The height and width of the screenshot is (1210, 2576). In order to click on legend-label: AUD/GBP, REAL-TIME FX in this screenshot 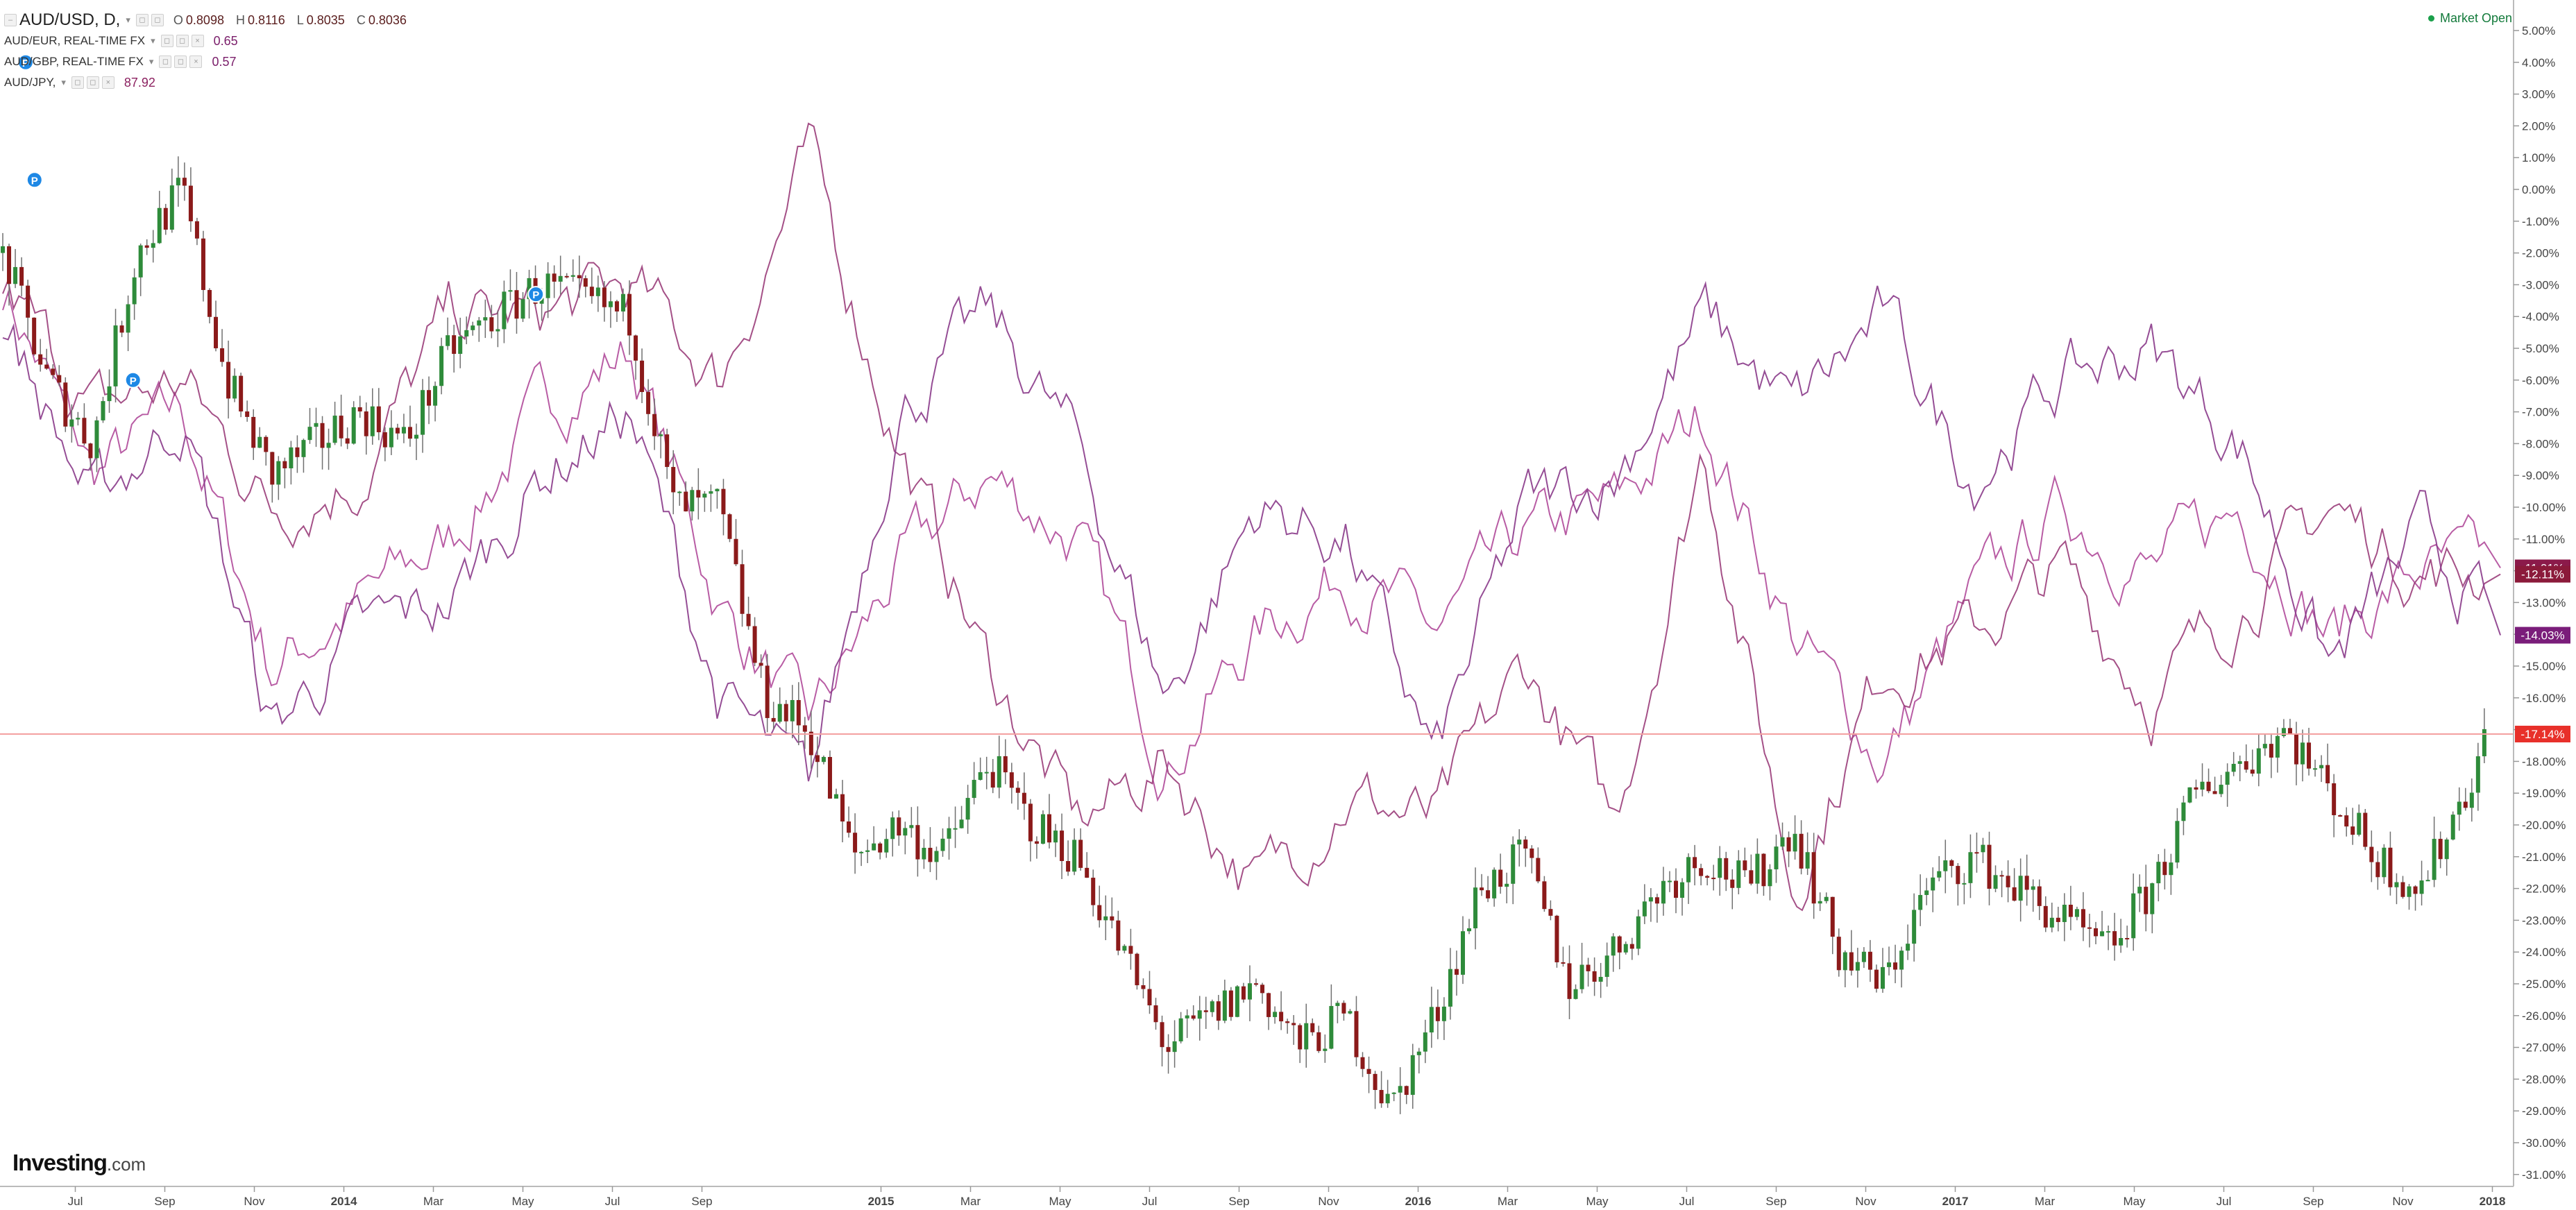, I will do `click(74, 62)`.